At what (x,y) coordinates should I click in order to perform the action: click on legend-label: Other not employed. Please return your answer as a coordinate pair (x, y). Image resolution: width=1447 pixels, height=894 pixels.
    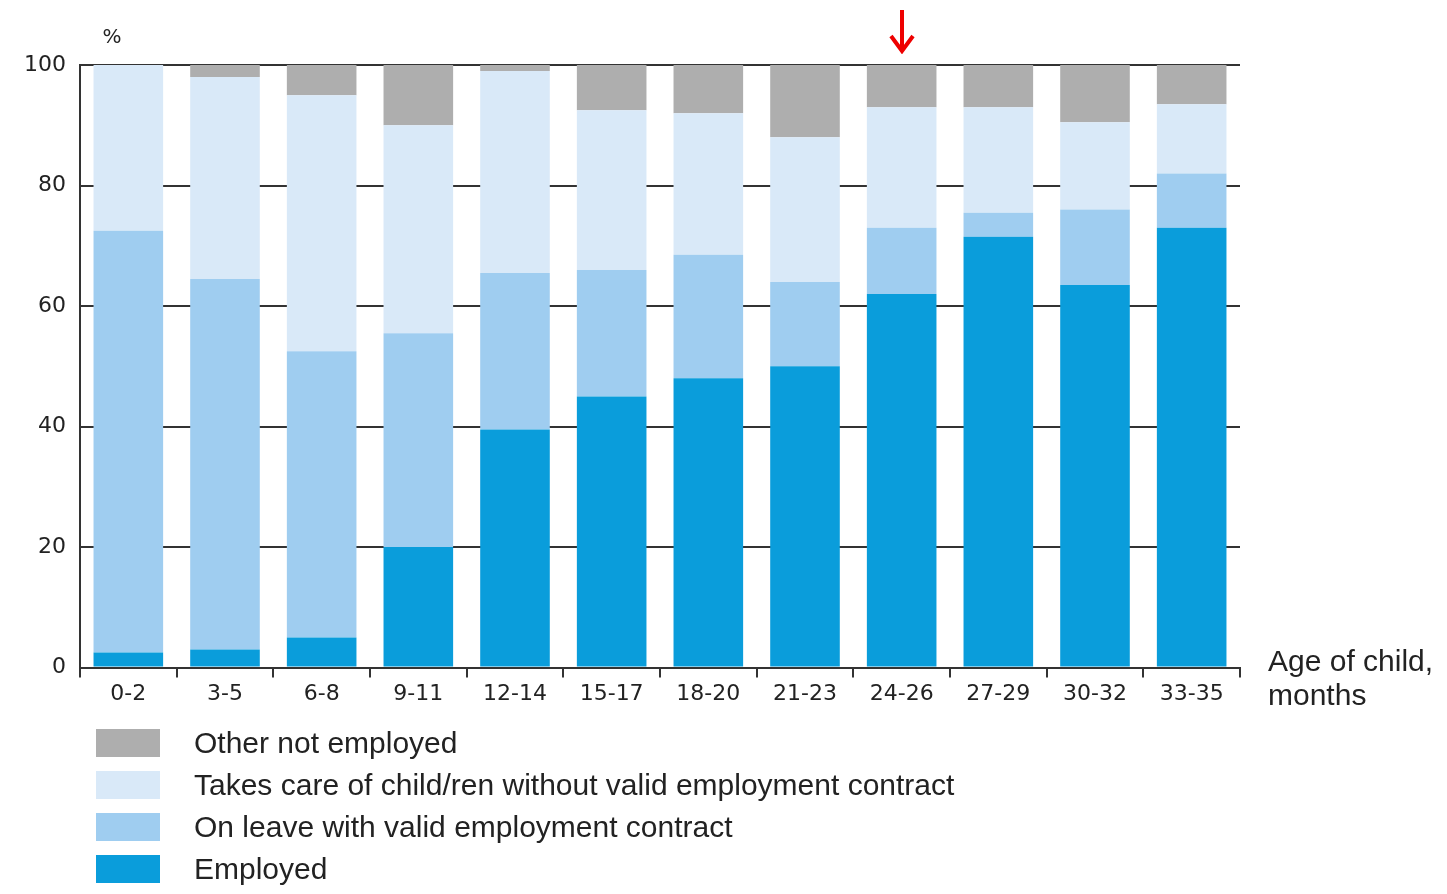
    Looking at the image, I should click on (326, 743).